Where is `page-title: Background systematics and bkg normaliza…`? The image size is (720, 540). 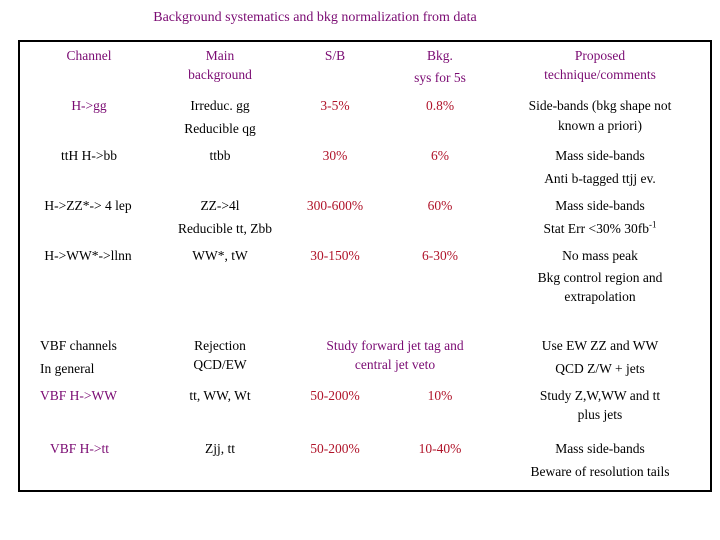
page-title: Background systematics and bkg normaliza… is located at coordinates (315, 17).